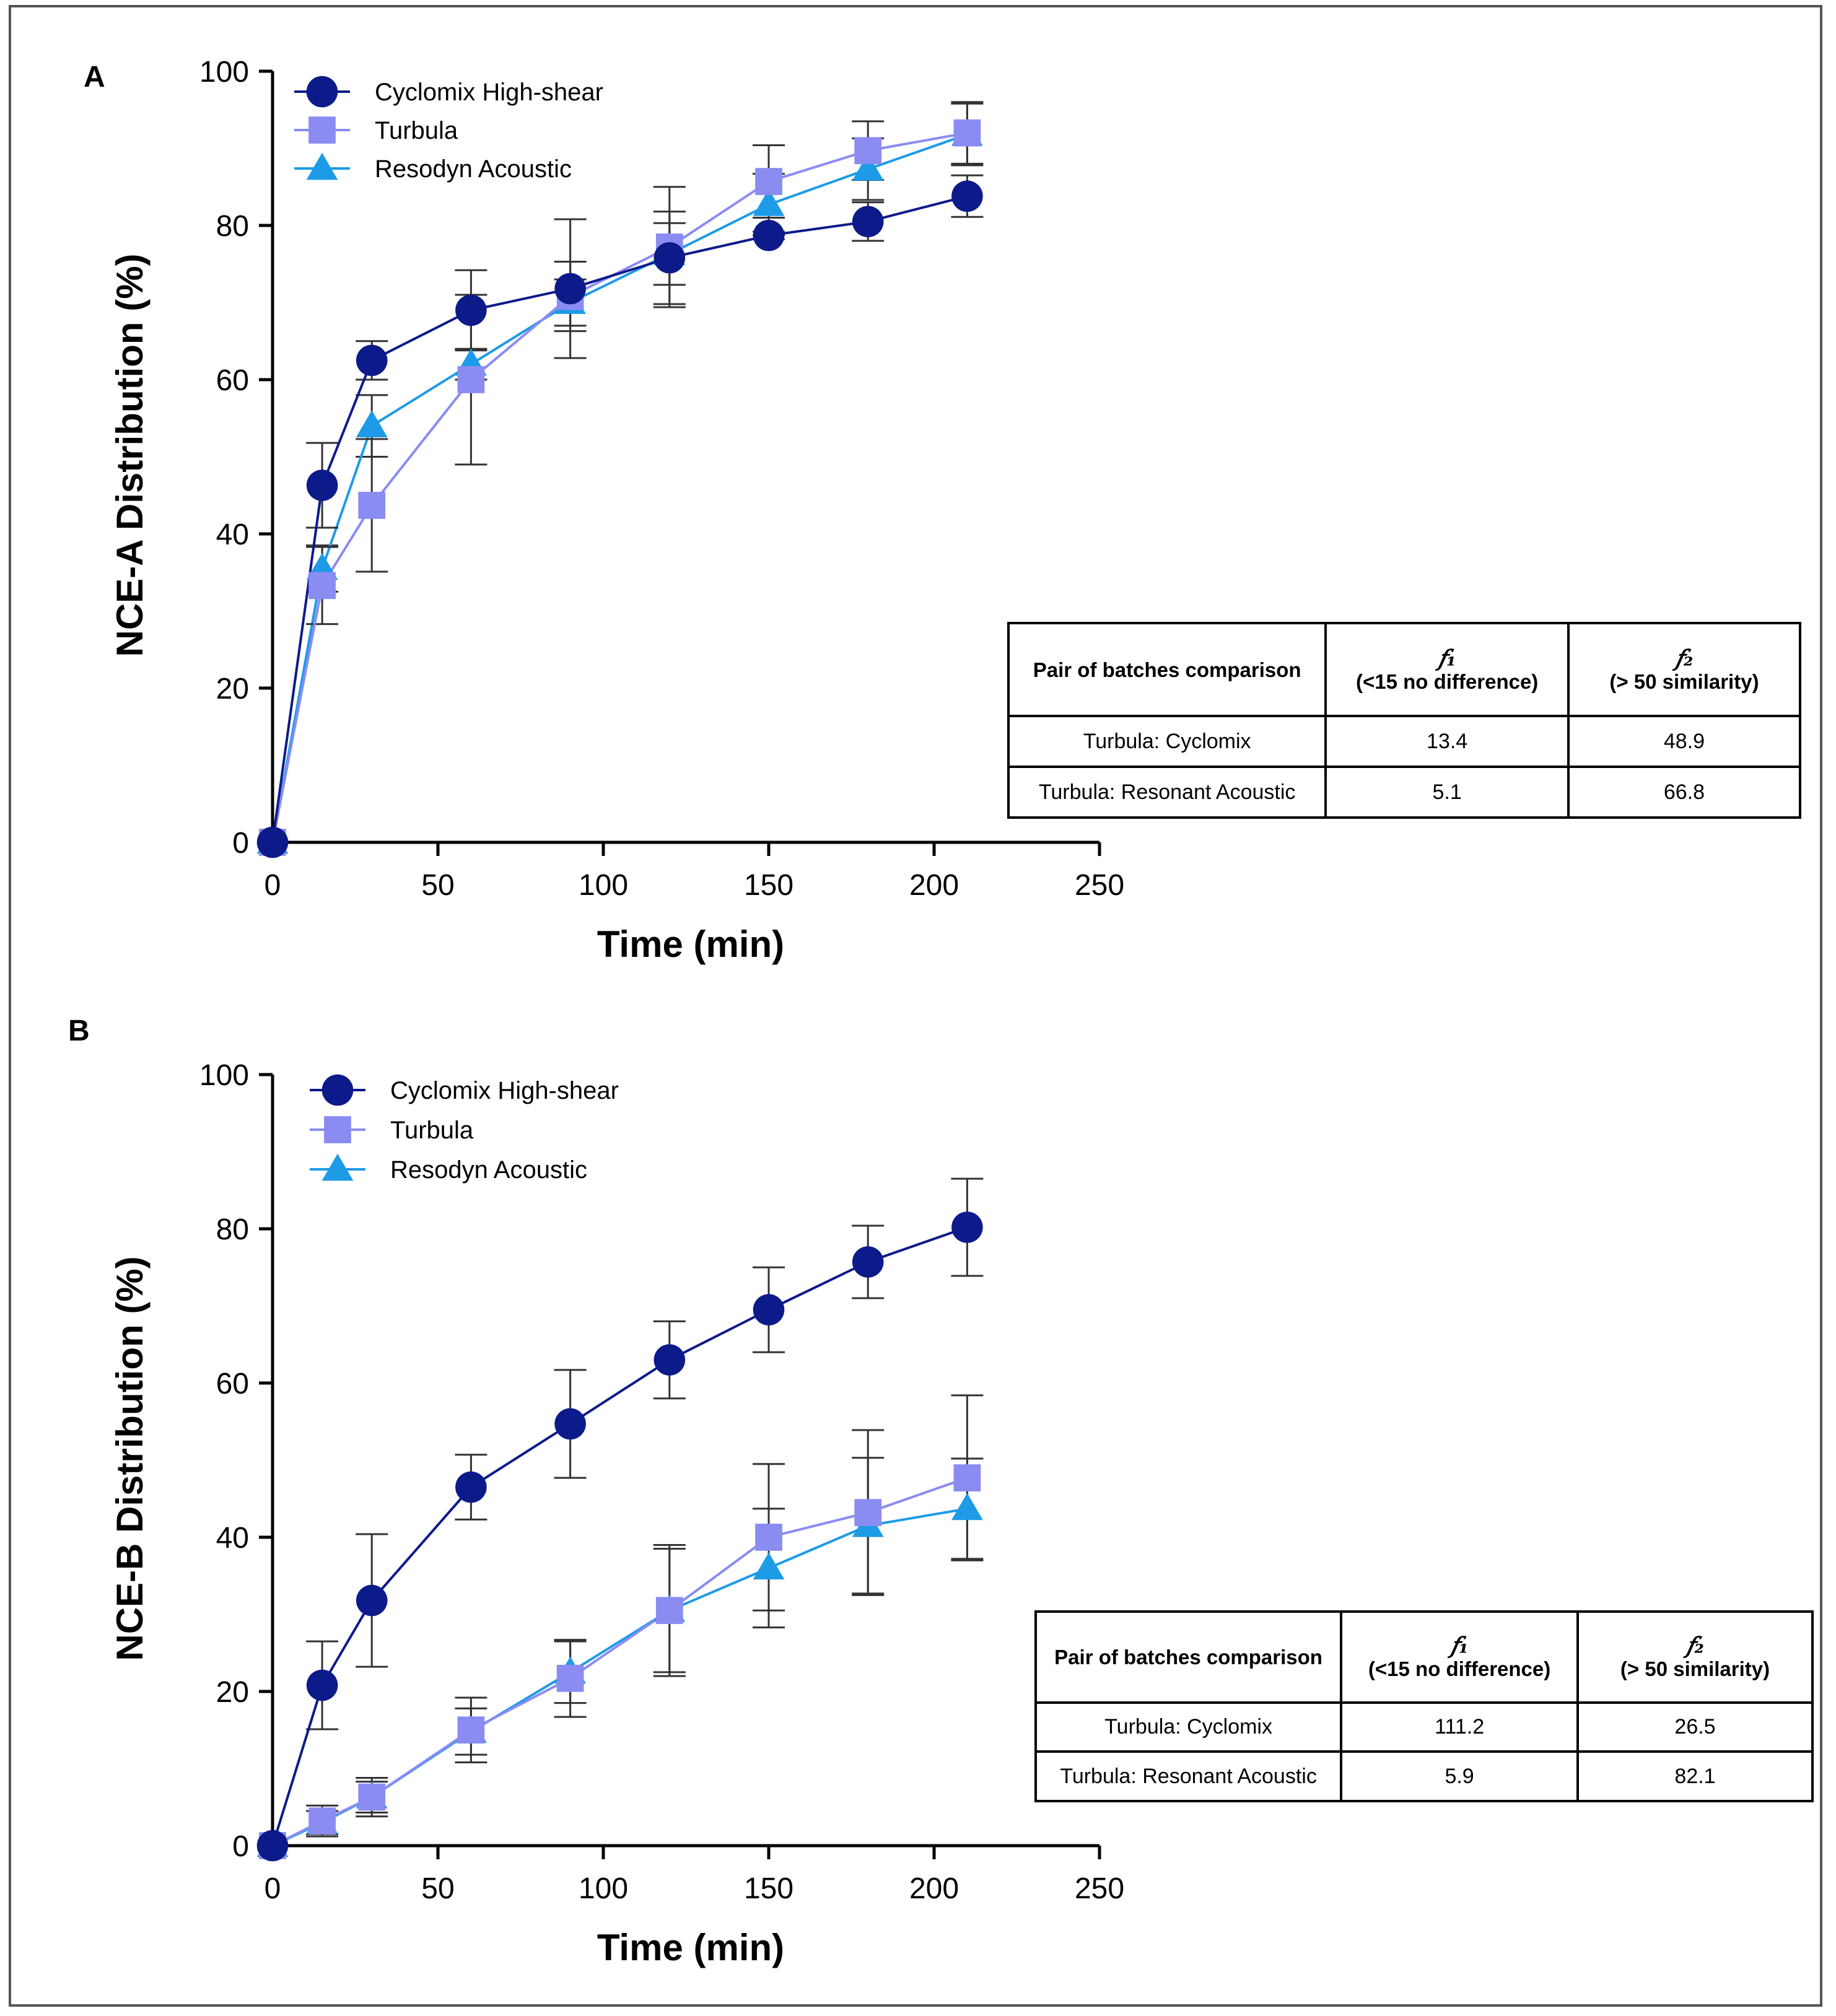 The height and width of the screenshot is (2016, 1836). What do you see at coordinates (1447, 742) in the screenshot?
I see `cell-f1: 13.4` at bounding box center [1447, 742].